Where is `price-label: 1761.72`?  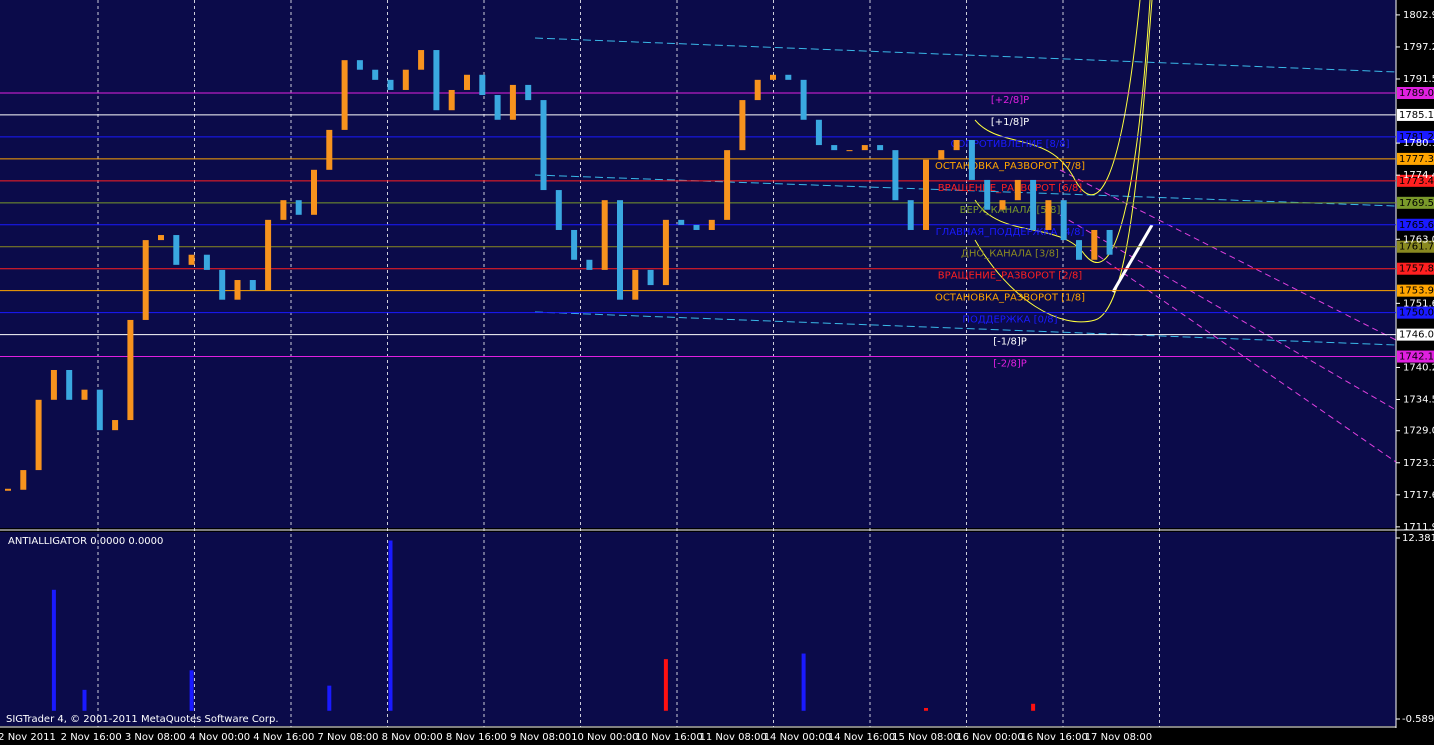
price-label: 1761.72 is located at coordinates (1416, 247).